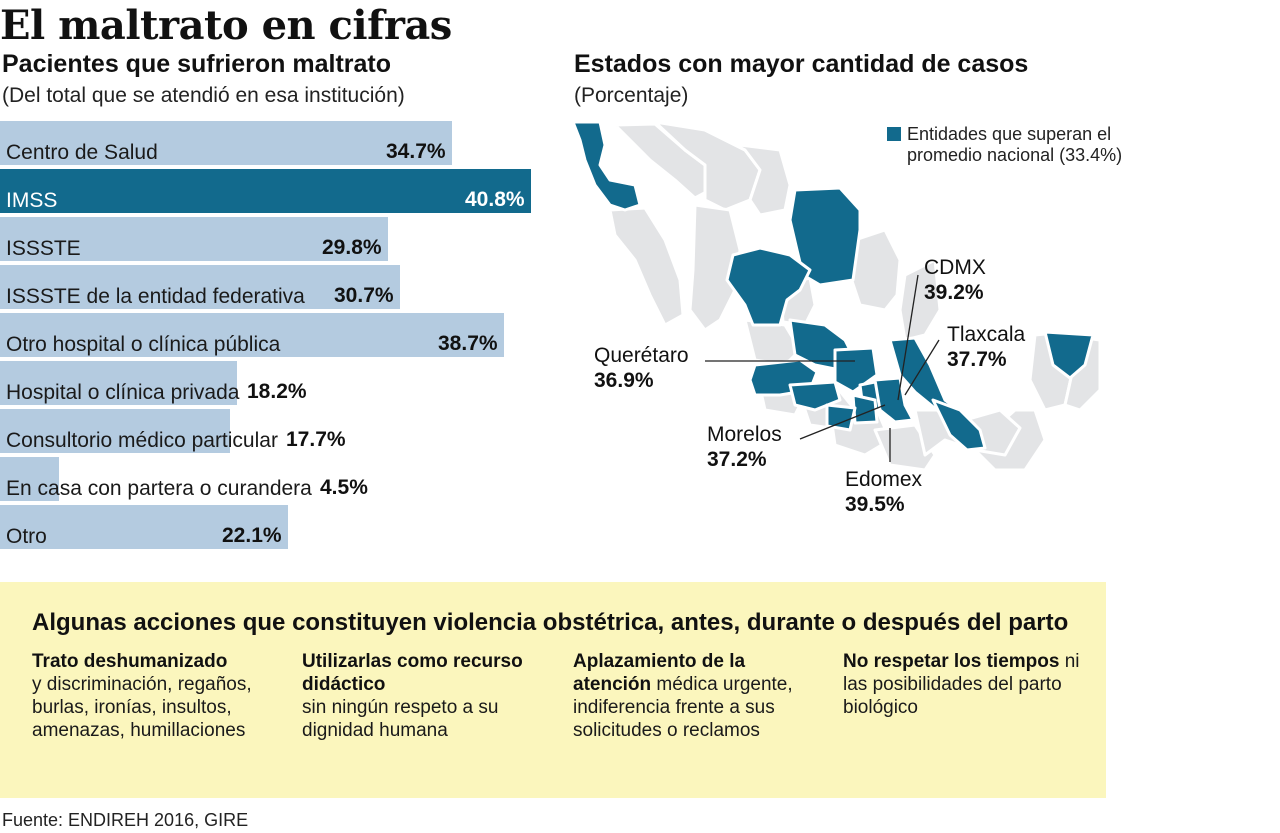  Describe the element at coordinates (82, 152) in the screenshot. I see `bar-category-label: Centro de Salud` at that location.